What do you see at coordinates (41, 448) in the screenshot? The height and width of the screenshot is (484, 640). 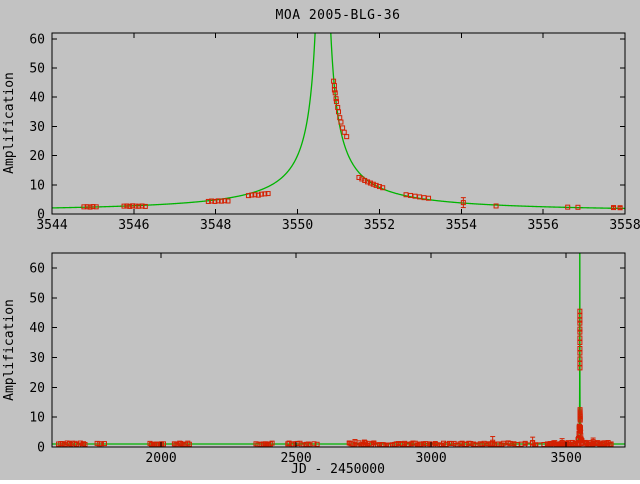 I see `y-tick-label: 0` at bounding box center [41, 448].